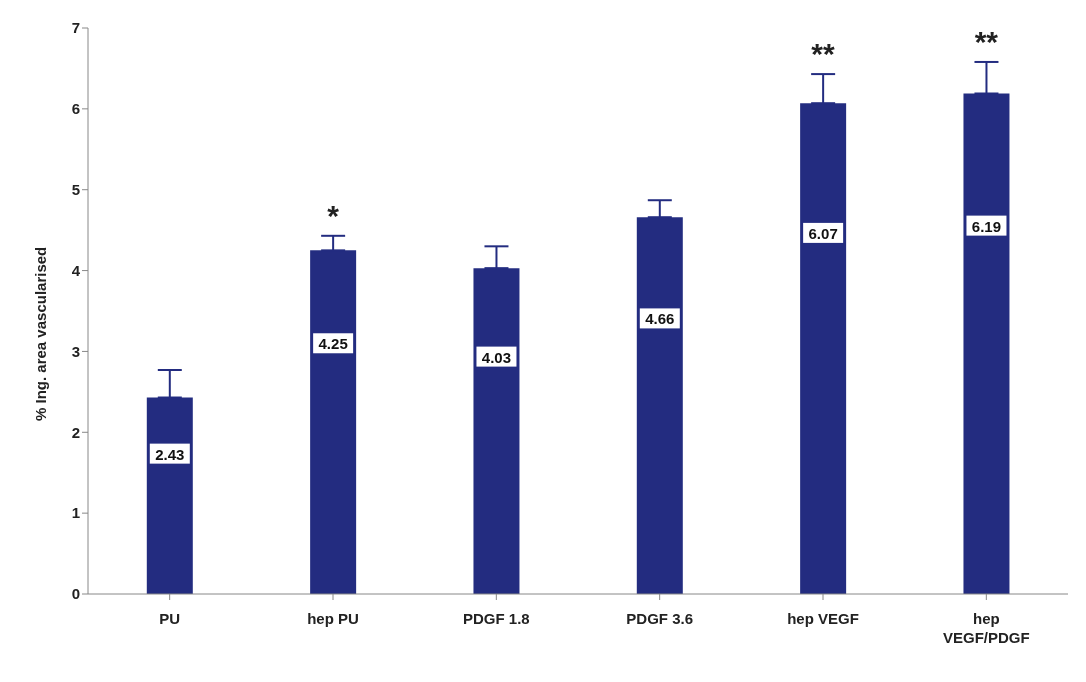  I want to click on y-tick-label: 4, so click(76, 270).